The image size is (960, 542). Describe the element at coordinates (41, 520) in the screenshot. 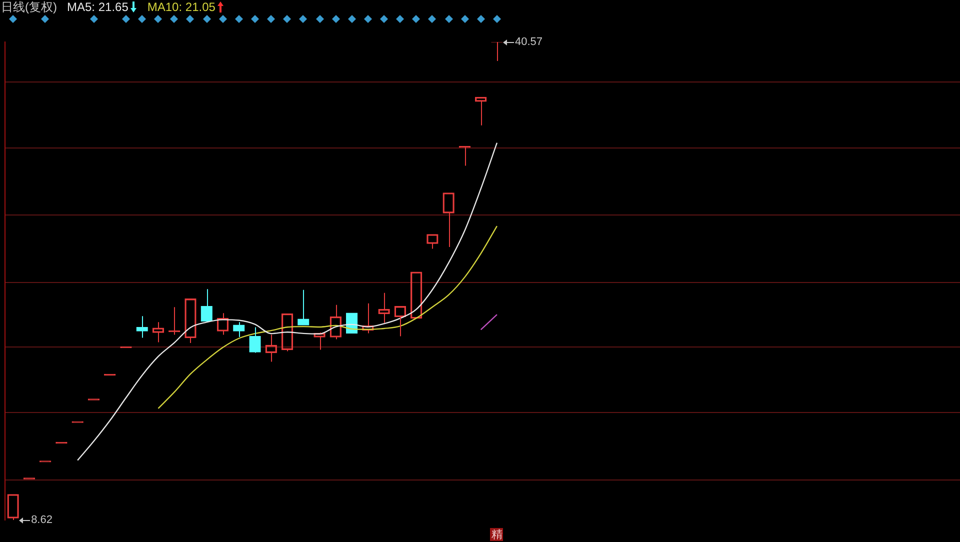

I see `annotation: 8.62` at that location.